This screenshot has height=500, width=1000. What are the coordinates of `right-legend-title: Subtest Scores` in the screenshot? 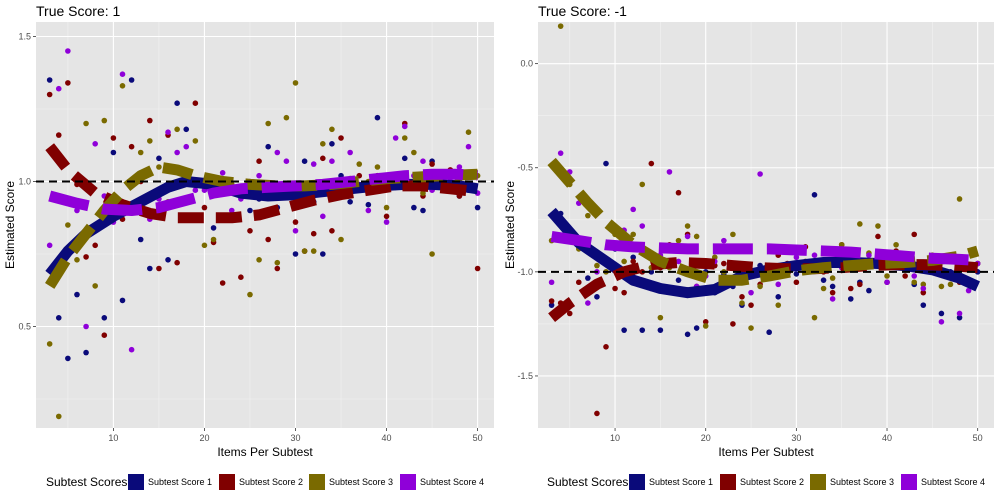 It's located at (587, 482).